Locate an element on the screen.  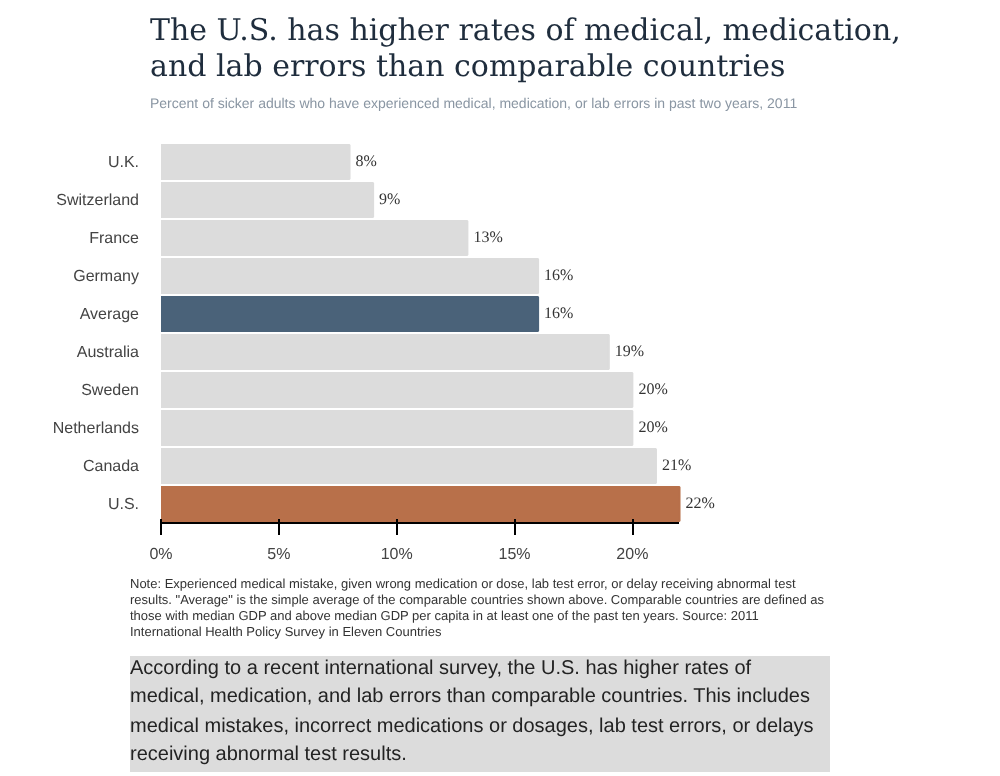
y-tick-label: U.K. is located at coordinates (123, 162).